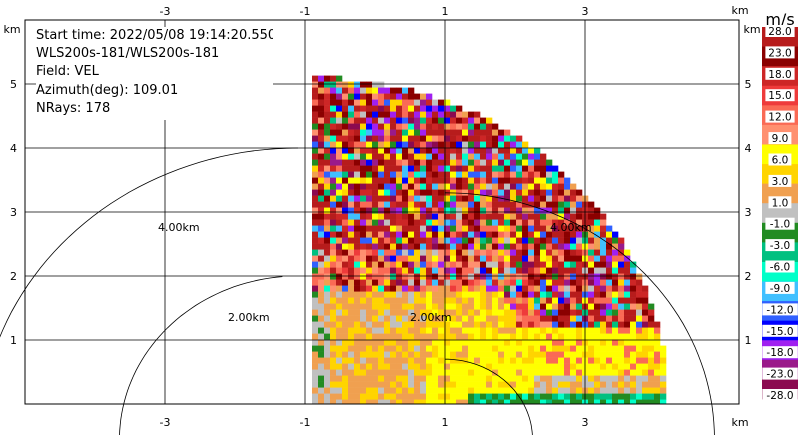 The width and height of the screenshot is (800, 439). What do you see at coordinates (779, 310) in the screenshot?
I see `colorbar-label: -12.0` at bounding box center [779, 310].